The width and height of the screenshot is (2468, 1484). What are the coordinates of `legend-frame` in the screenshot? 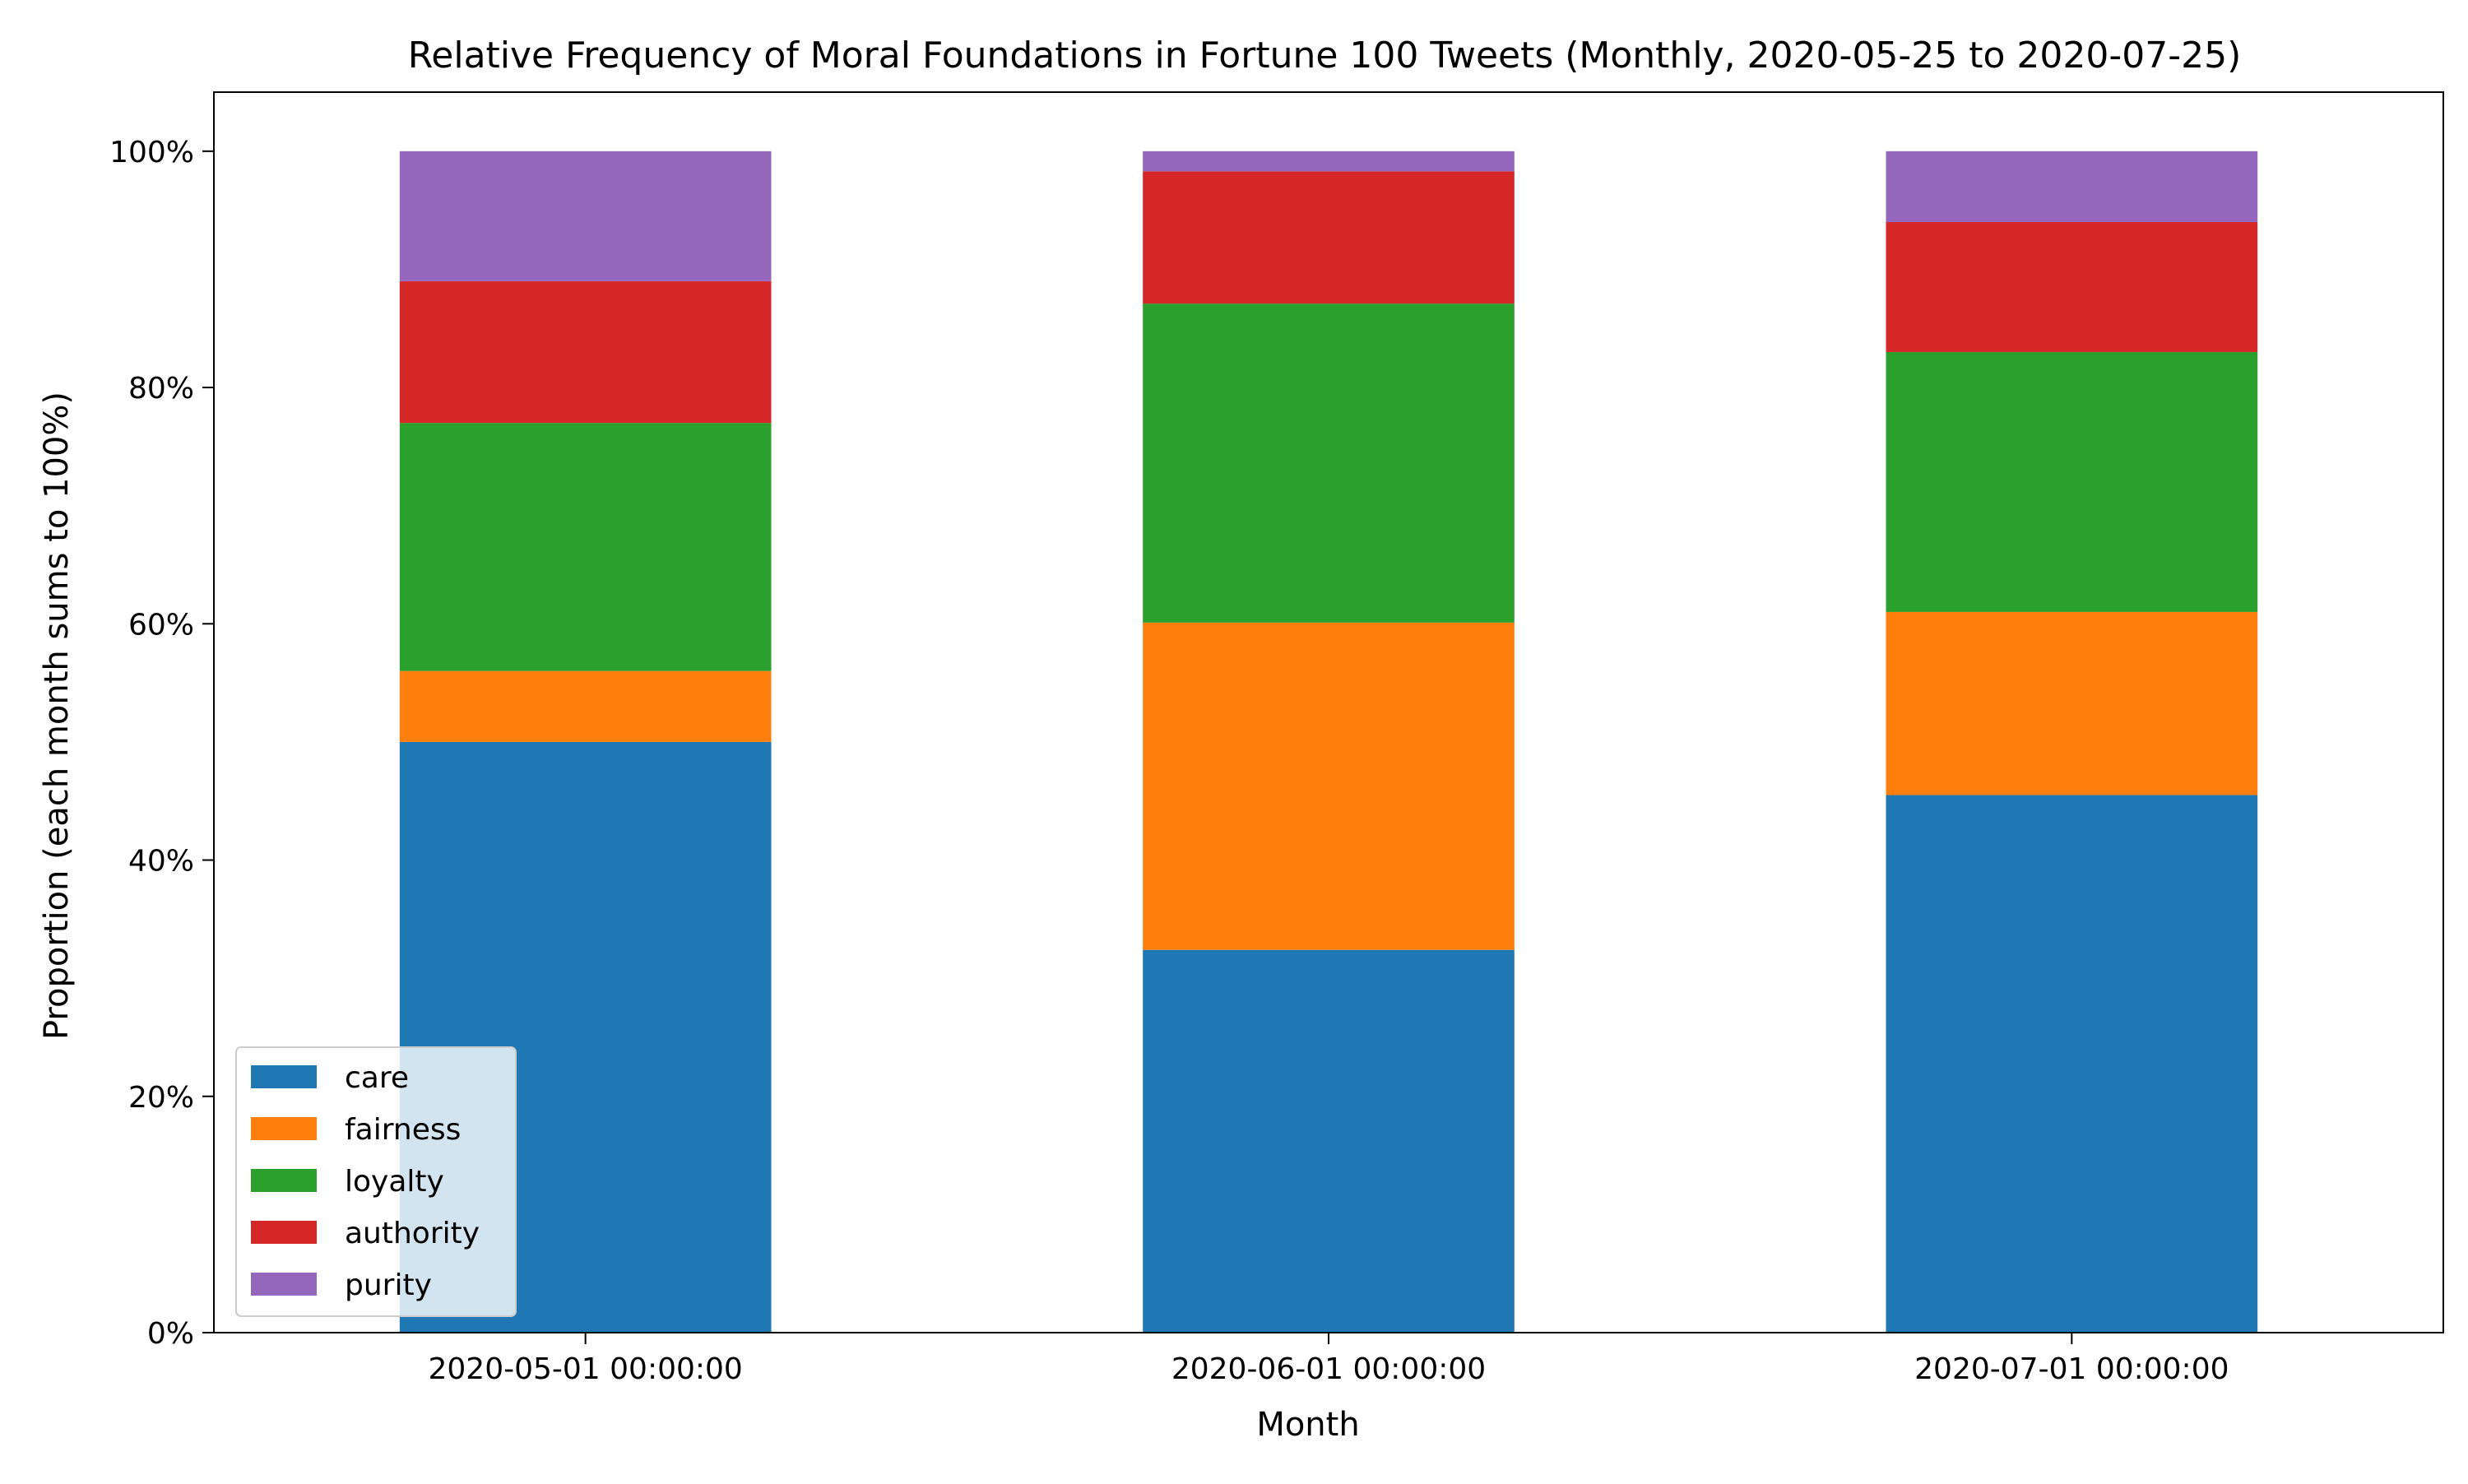 It's located at (376, 1181).